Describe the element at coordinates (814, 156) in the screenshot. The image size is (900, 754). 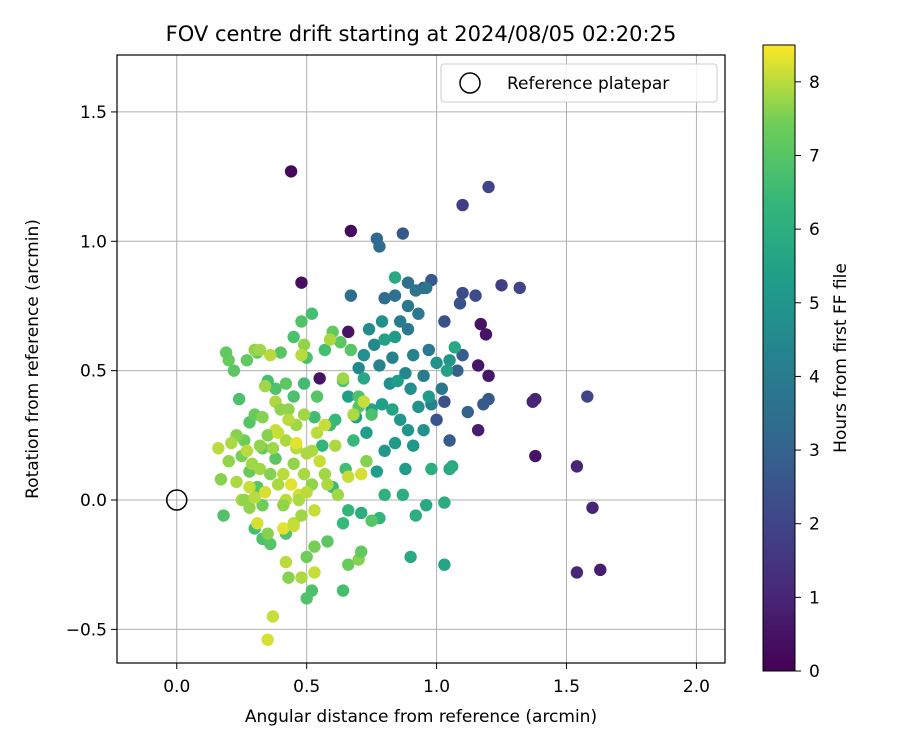
I see `colorbar-tick-label: 7` at that location.